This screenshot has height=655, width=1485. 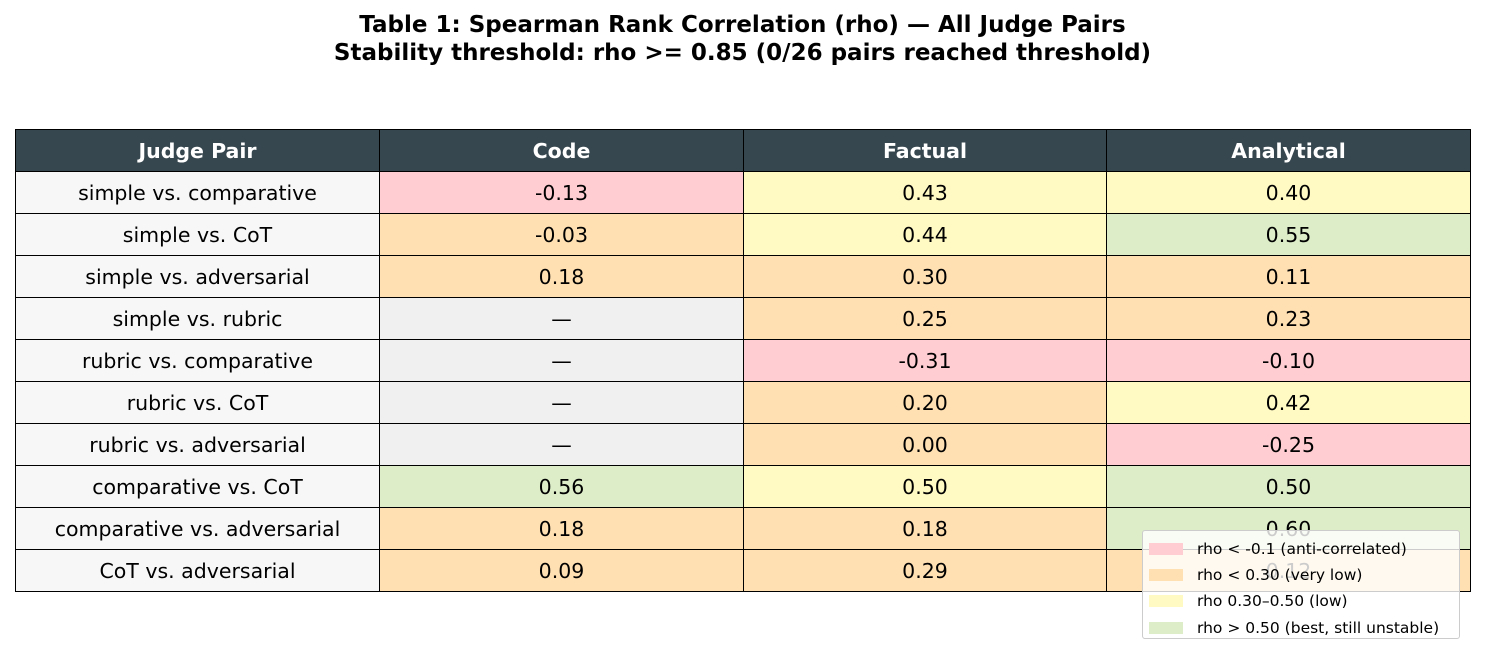 I want to click on column-header-factual: Factual, so click(x=925, y=150).